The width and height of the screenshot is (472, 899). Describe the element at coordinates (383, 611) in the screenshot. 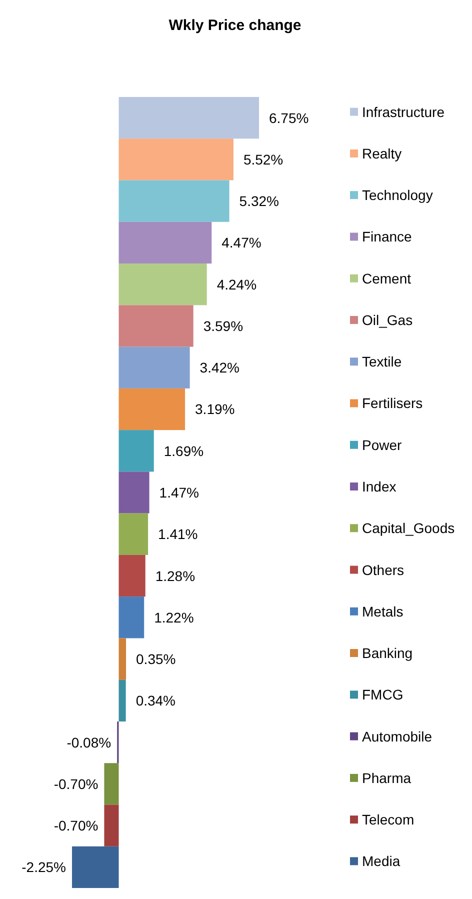

I see `y-tick-label: Metals` at that location.